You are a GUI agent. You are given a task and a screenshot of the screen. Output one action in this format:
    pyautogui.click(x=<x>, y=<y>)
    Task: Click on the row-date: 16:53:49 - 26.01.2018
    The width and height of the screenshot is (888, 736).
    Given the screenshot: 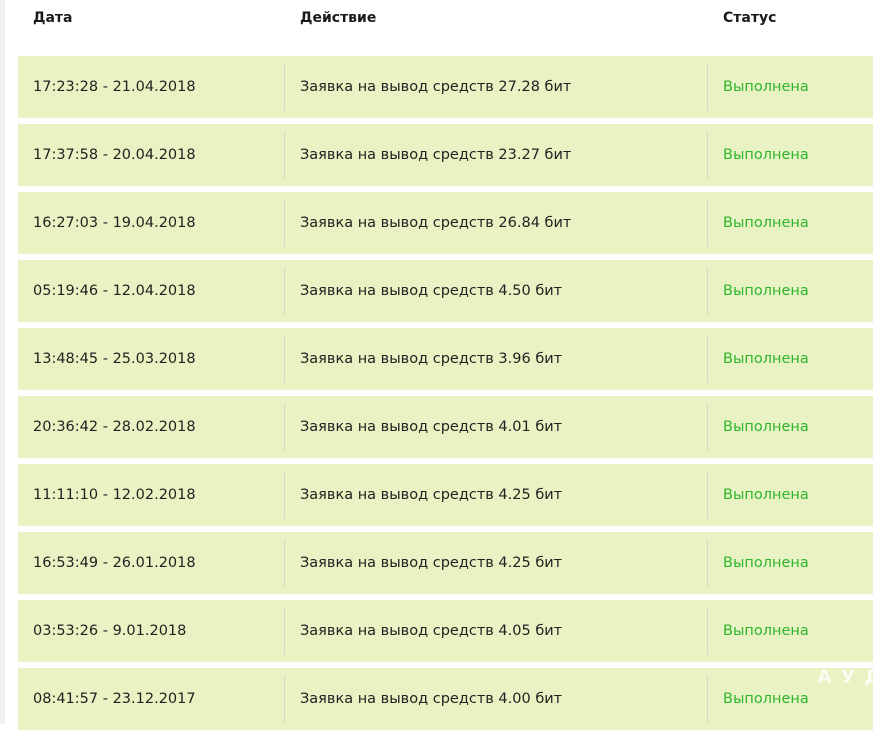 What is the action you would take?
    pyautogui.click(x=114, y=563)
    